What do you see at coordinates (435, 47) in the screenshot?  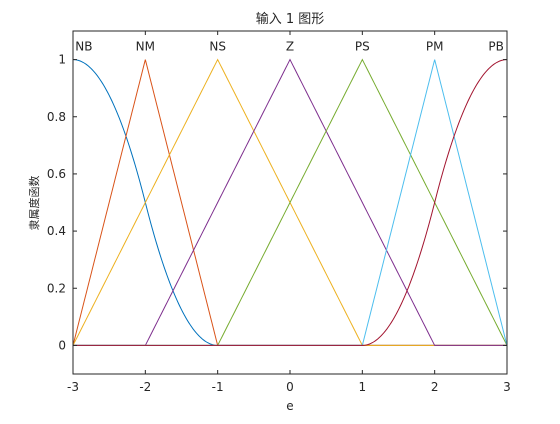 I see `mf-label-pm: PM` at bounding box center [435, 47].